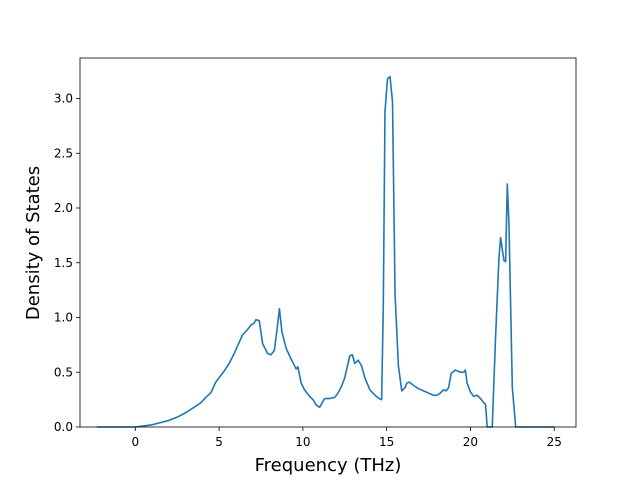 The image size is (640, 484). Describe the element at coordinates (346, 438) in the screenshot. I see `x-axis-ticks: 0 5 10 15 20 25` at that location.